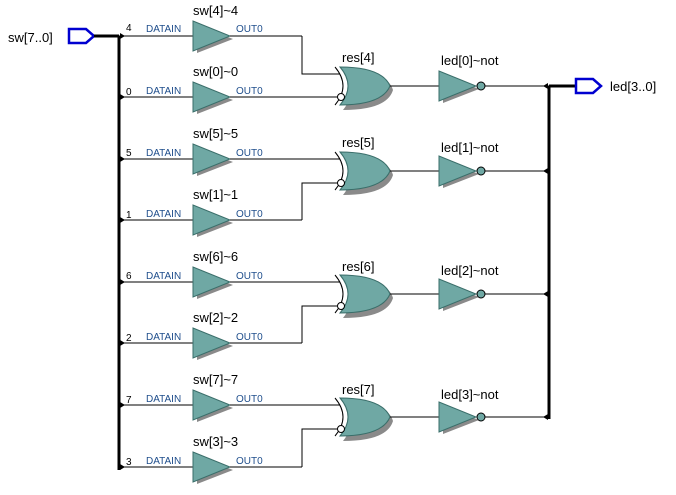  Describe the element at coordinates (493, 287) in the screenshot. I see `inverter-led2: led[2]~not` at that location.